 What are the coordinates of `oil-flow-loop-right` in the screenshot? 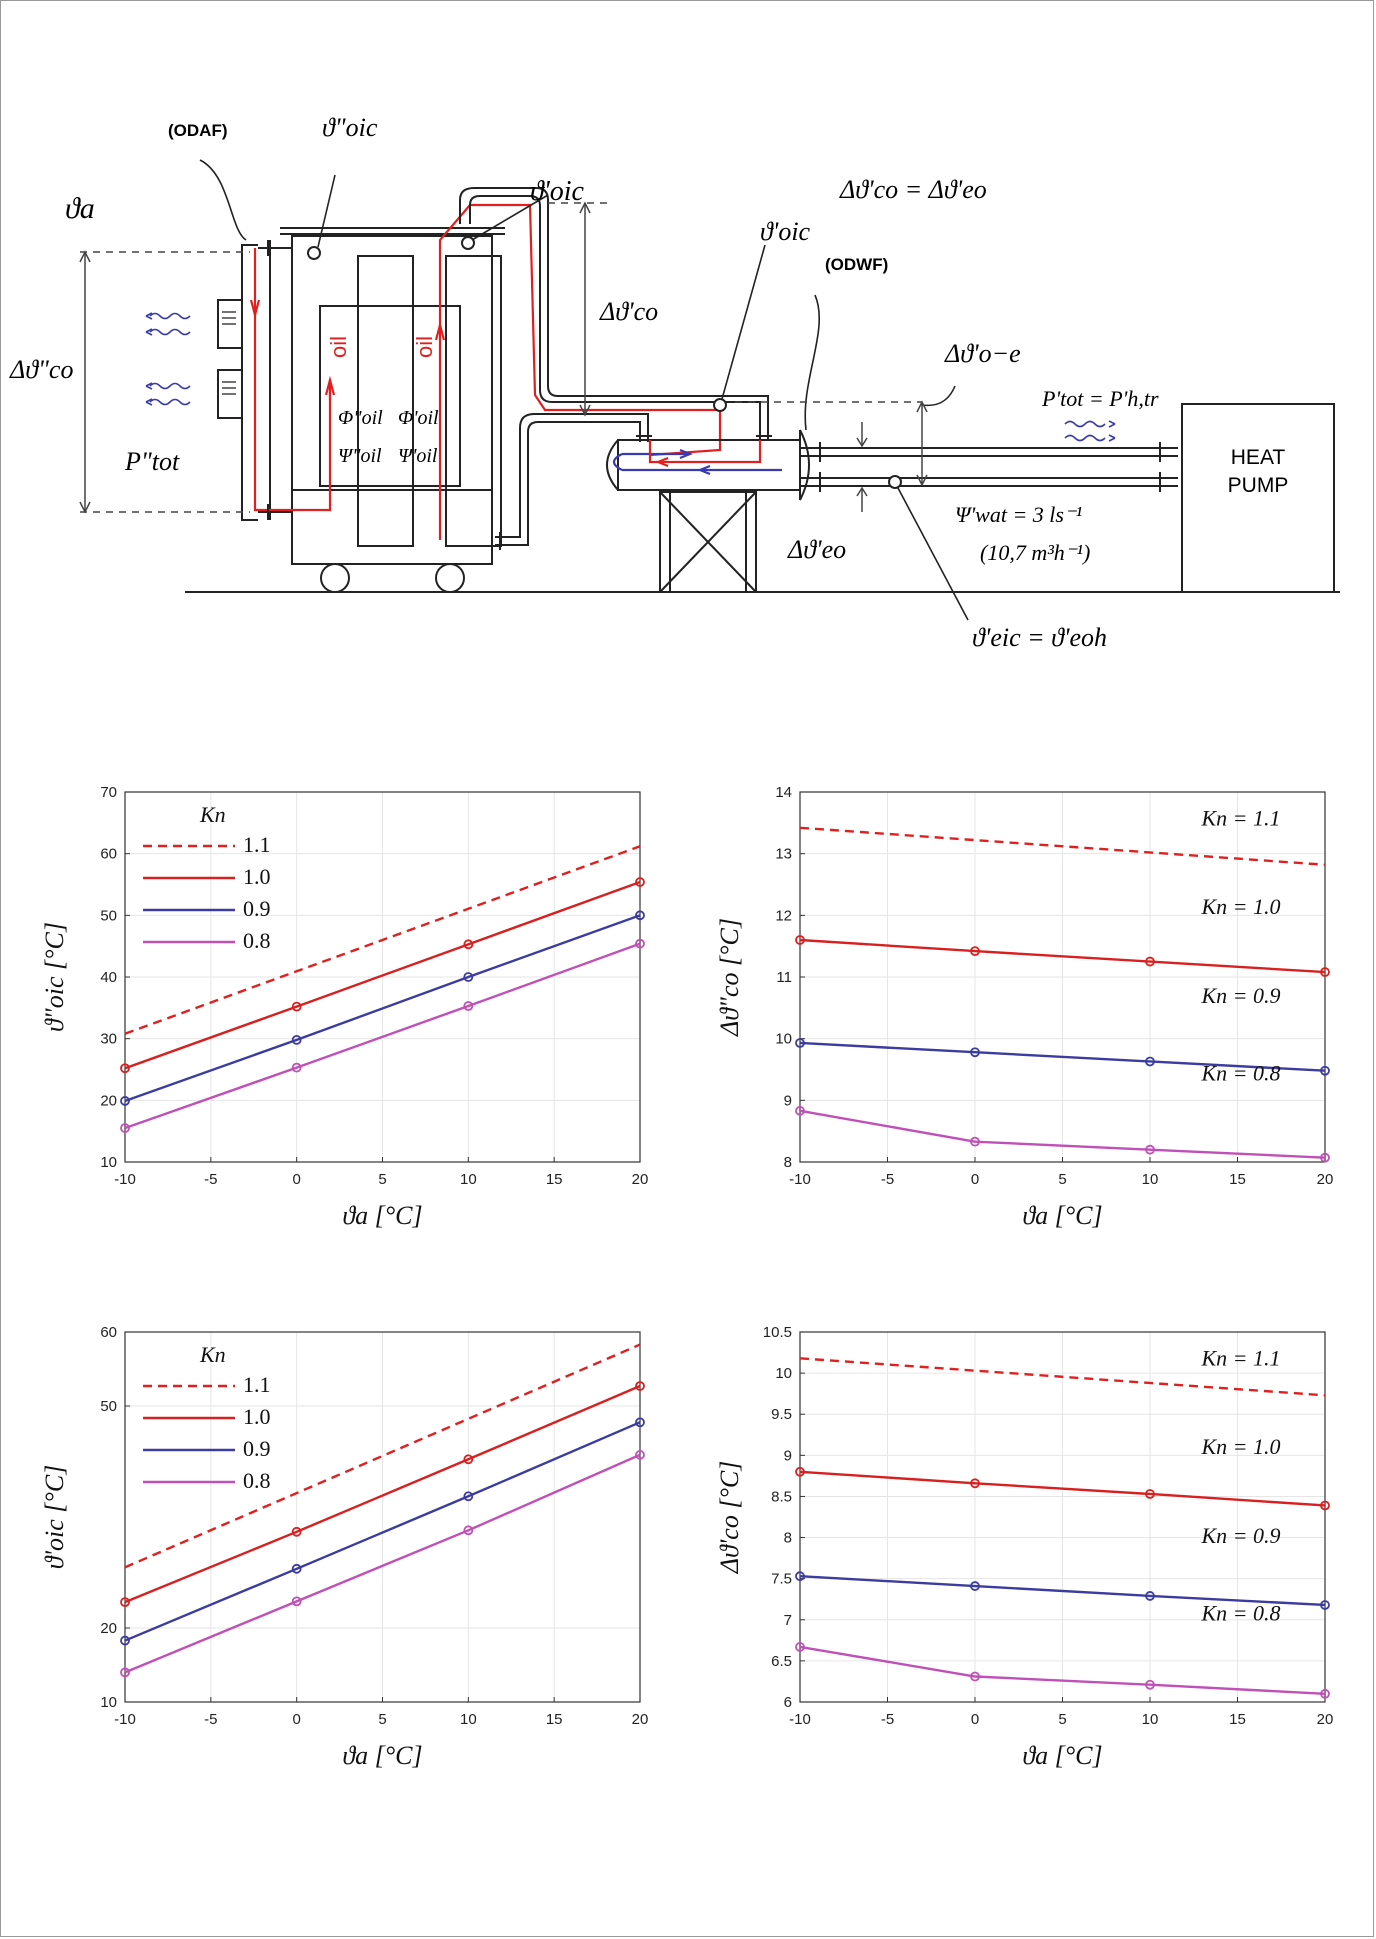 It's located at (578, 371).